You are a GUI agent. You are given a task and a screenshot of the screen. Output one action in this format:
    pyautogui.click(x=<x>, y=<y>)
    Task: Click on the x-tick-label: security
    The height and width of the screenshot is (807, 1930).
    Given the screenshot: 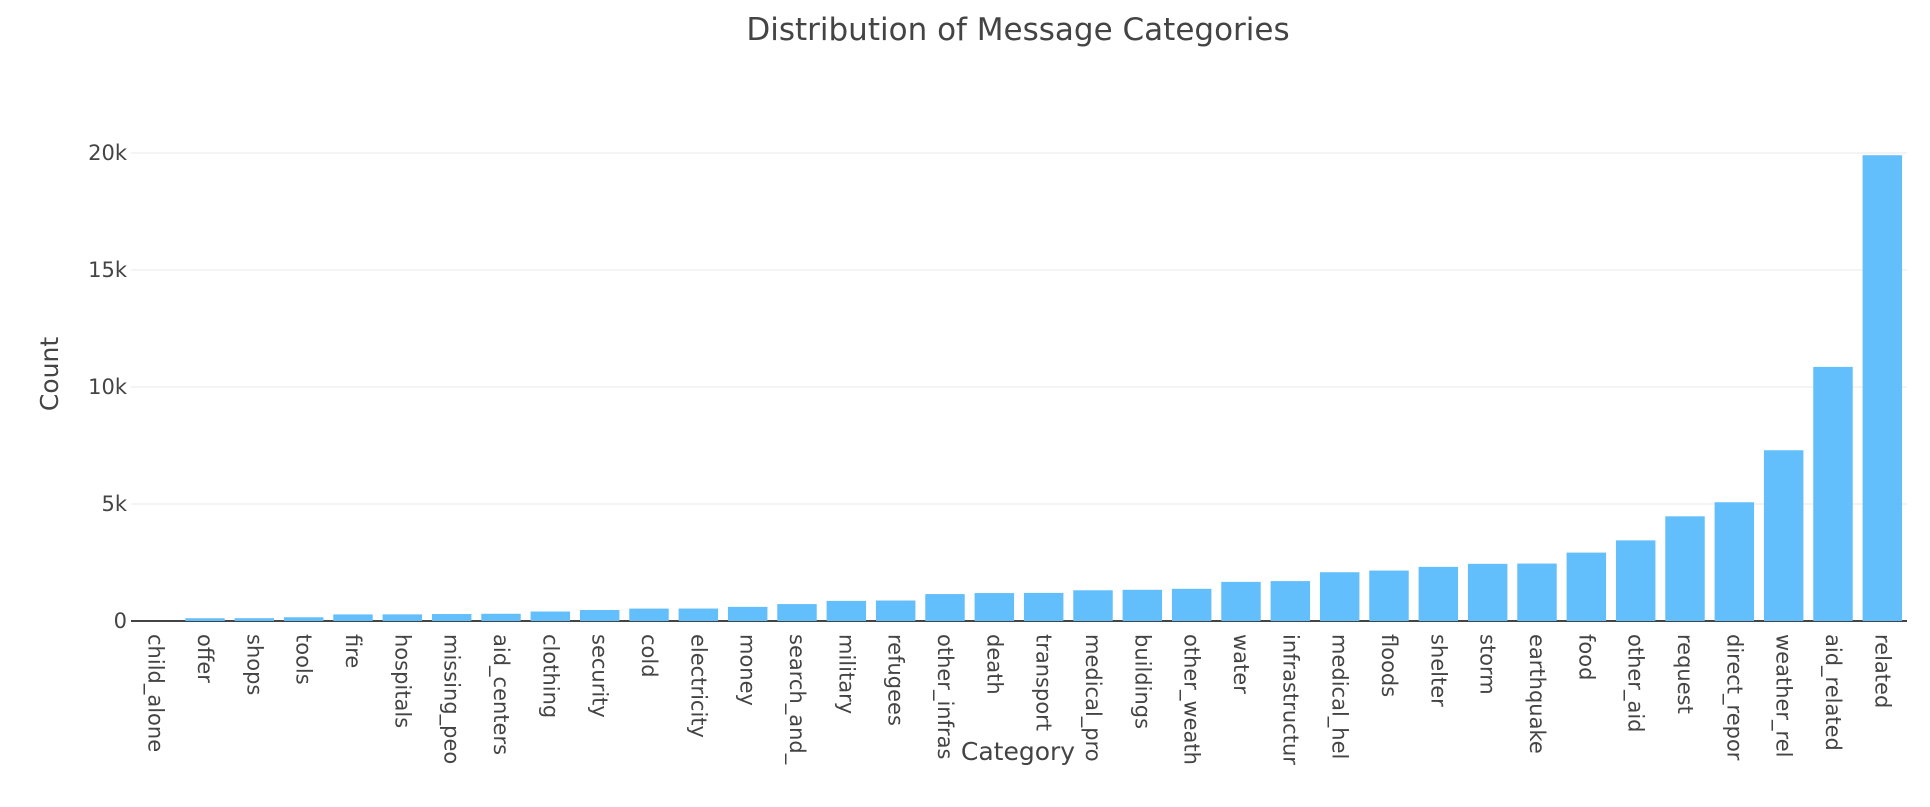 What is the action you would take?
    pyautogui.click(x=600, y=676)
    